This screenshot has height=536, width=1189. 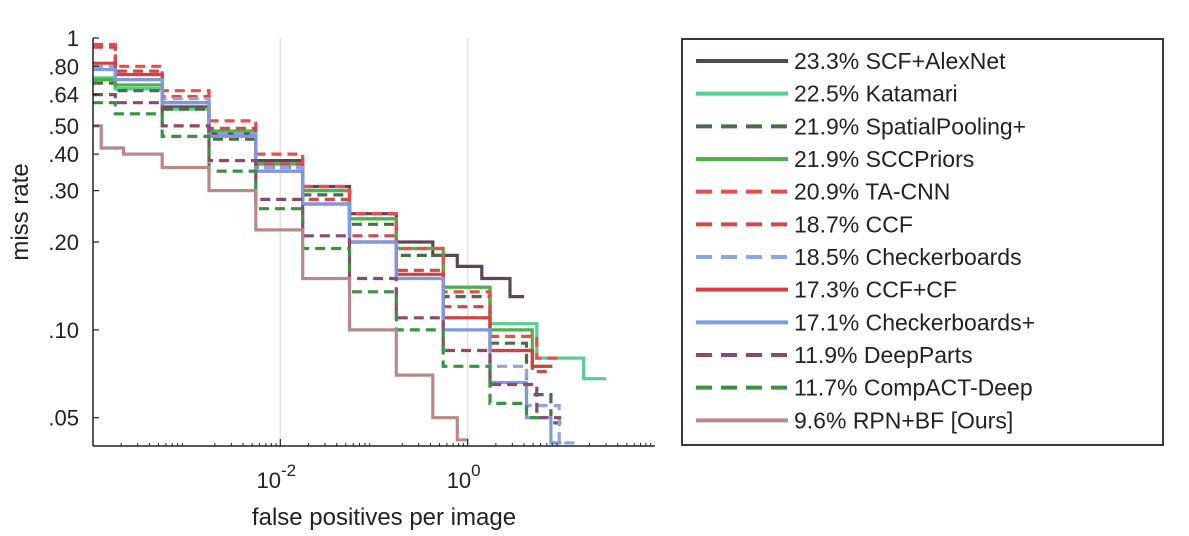 I want to click on legend-entry-label: 23.3% SCF+AlexNet, so click(x=900, y=61).